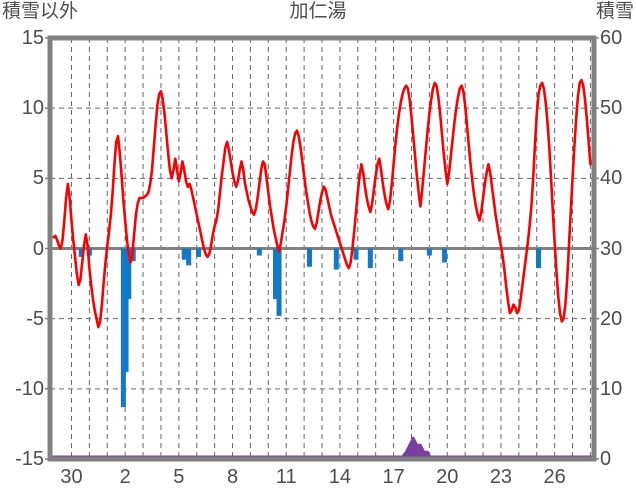 This screenshot has width=636, height=501. I want to click on y-axis-tick-label: -15, so click(29, 459).